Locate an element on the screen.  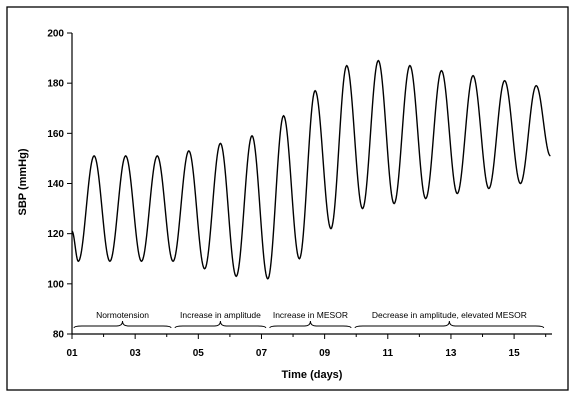
phase-label: Increase in MESOR is located at coordinates (310, 315).